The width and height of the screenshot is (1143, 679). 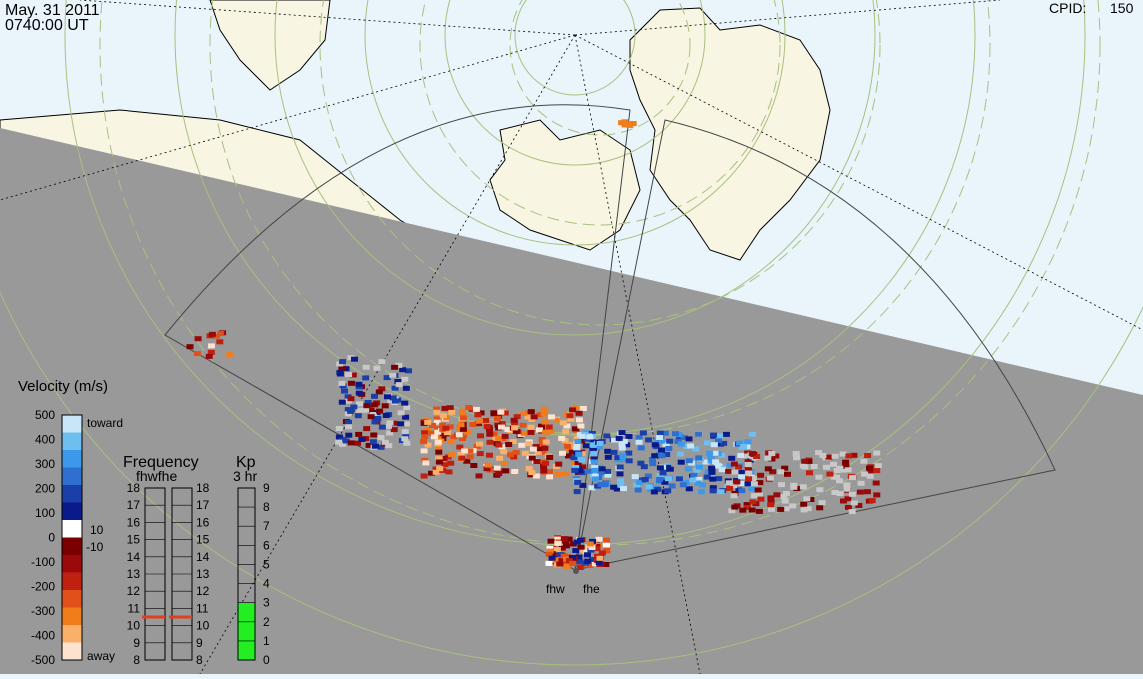 What do you see at coordinates (565, 185) in the screenshot?
I see `arctic-islands` at bounding box center [565, 185].